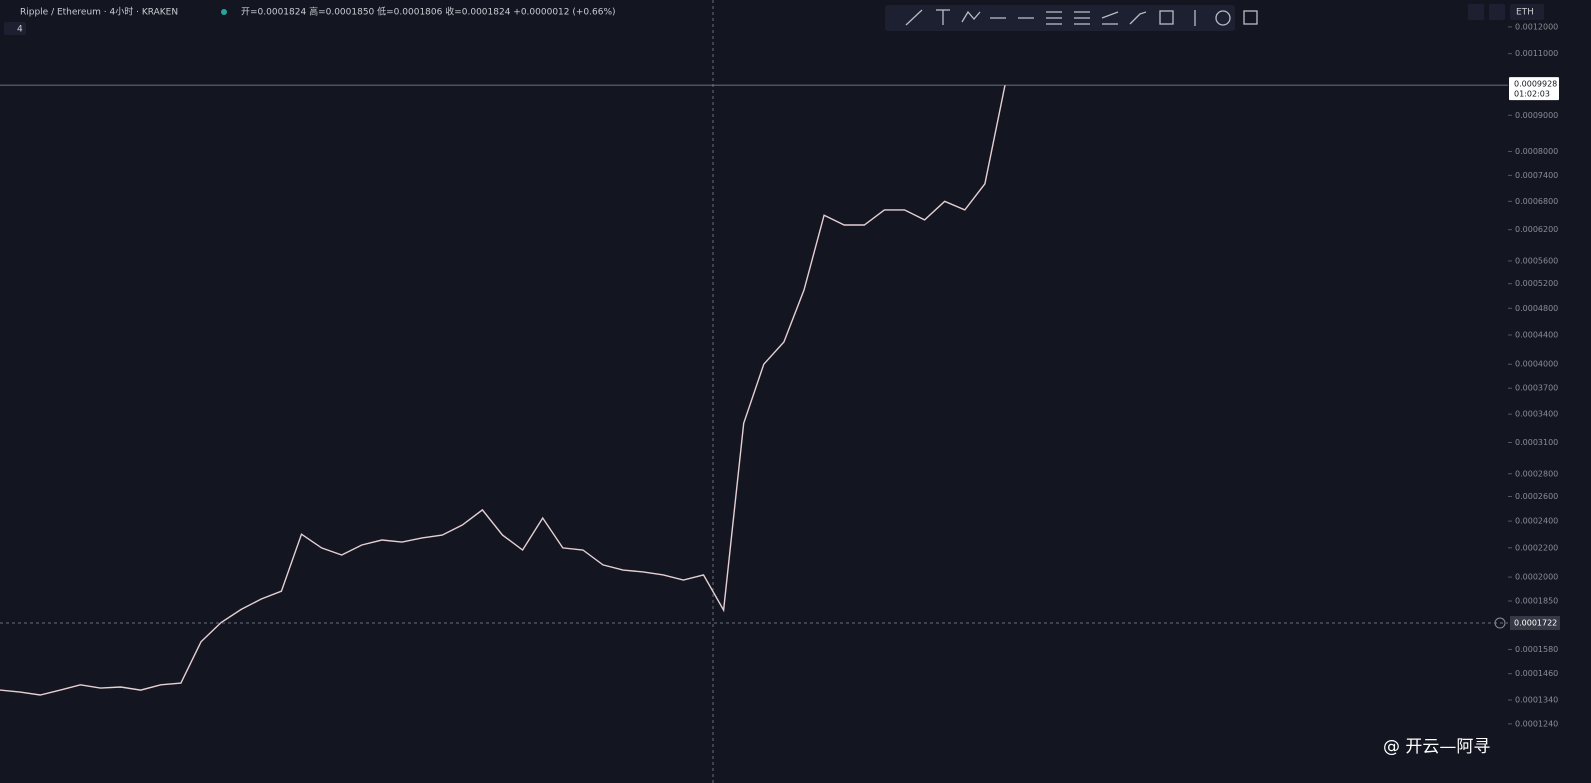 The image size is (1591, 783). Describe the element at coordinates (15, 28) in the screenshot. I see `indicator-button` at that location.